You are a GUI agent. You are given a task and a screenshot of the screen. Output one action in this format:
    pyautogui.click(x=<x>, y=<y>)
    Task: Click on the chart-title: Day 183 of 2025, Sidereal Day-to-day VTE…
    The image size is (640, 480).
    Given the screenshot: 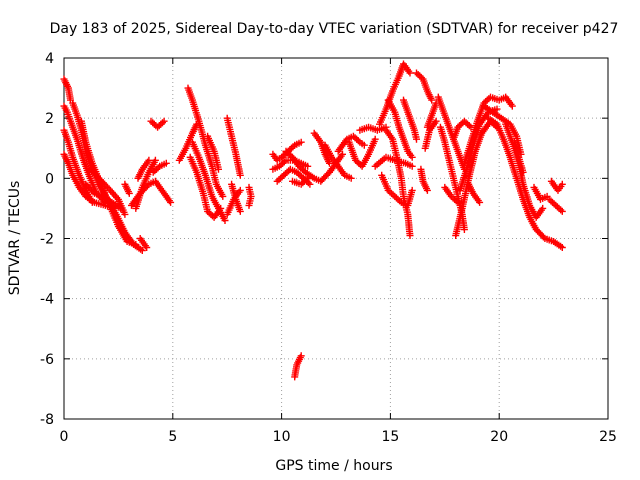 What is the action you would take?
    pyautogui.click(x=334, y=29)
    